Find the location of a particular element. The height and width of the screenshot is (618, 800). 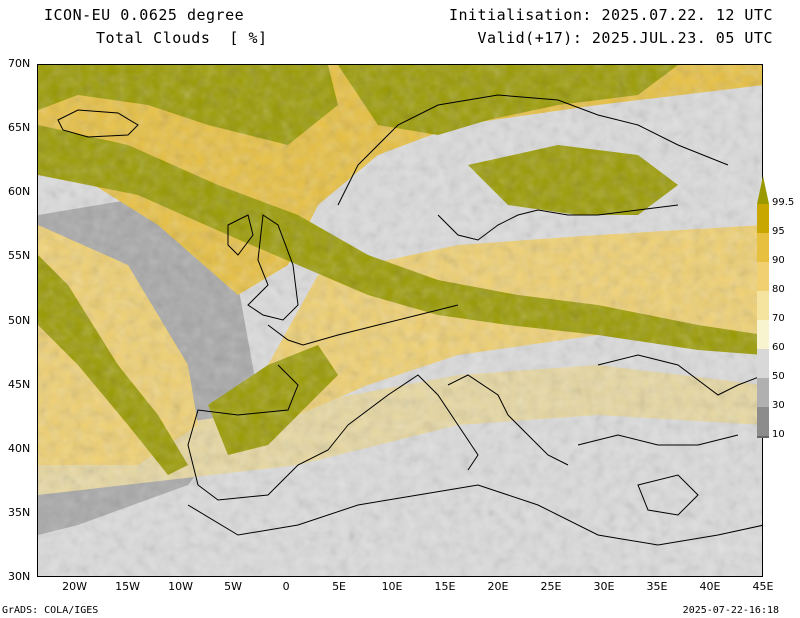

lat-label: 55N is located at coordinates (19, 256).